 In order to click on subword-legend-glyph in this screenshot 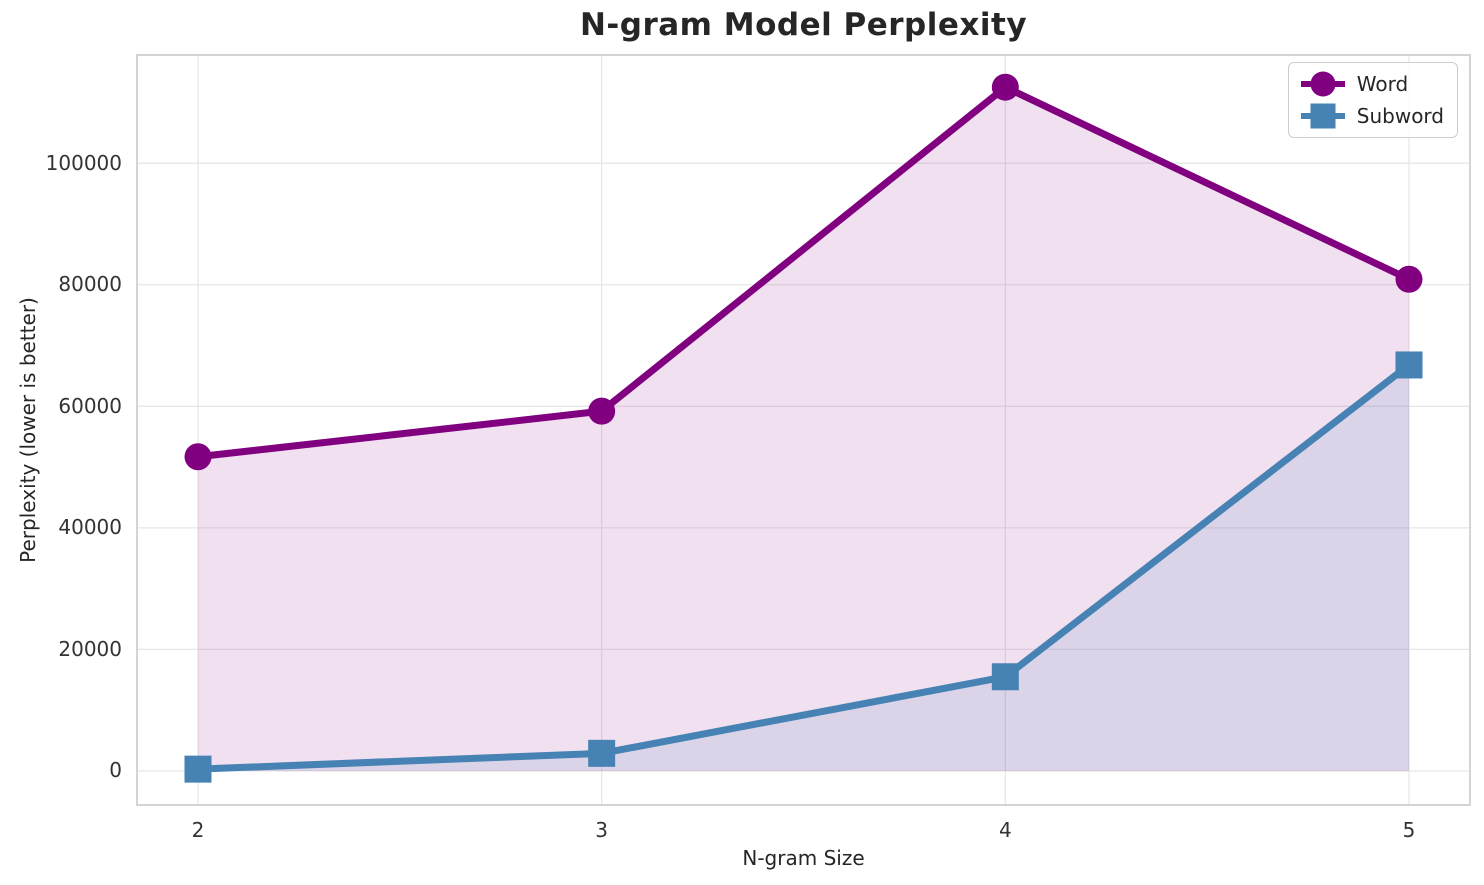, I will do `click(1322, 116)`.